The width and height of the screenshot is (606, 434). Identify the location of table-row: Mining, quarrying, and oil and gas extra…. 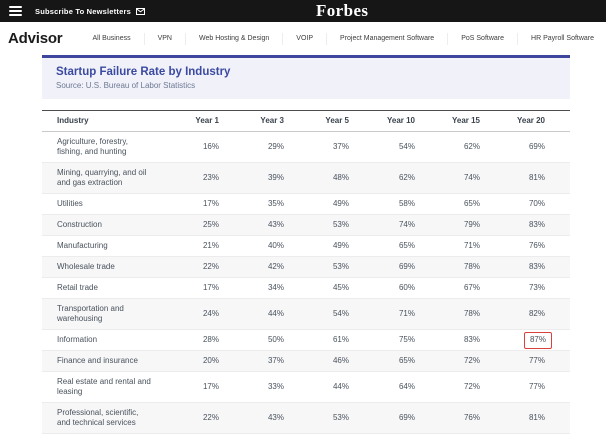
(306, 178).